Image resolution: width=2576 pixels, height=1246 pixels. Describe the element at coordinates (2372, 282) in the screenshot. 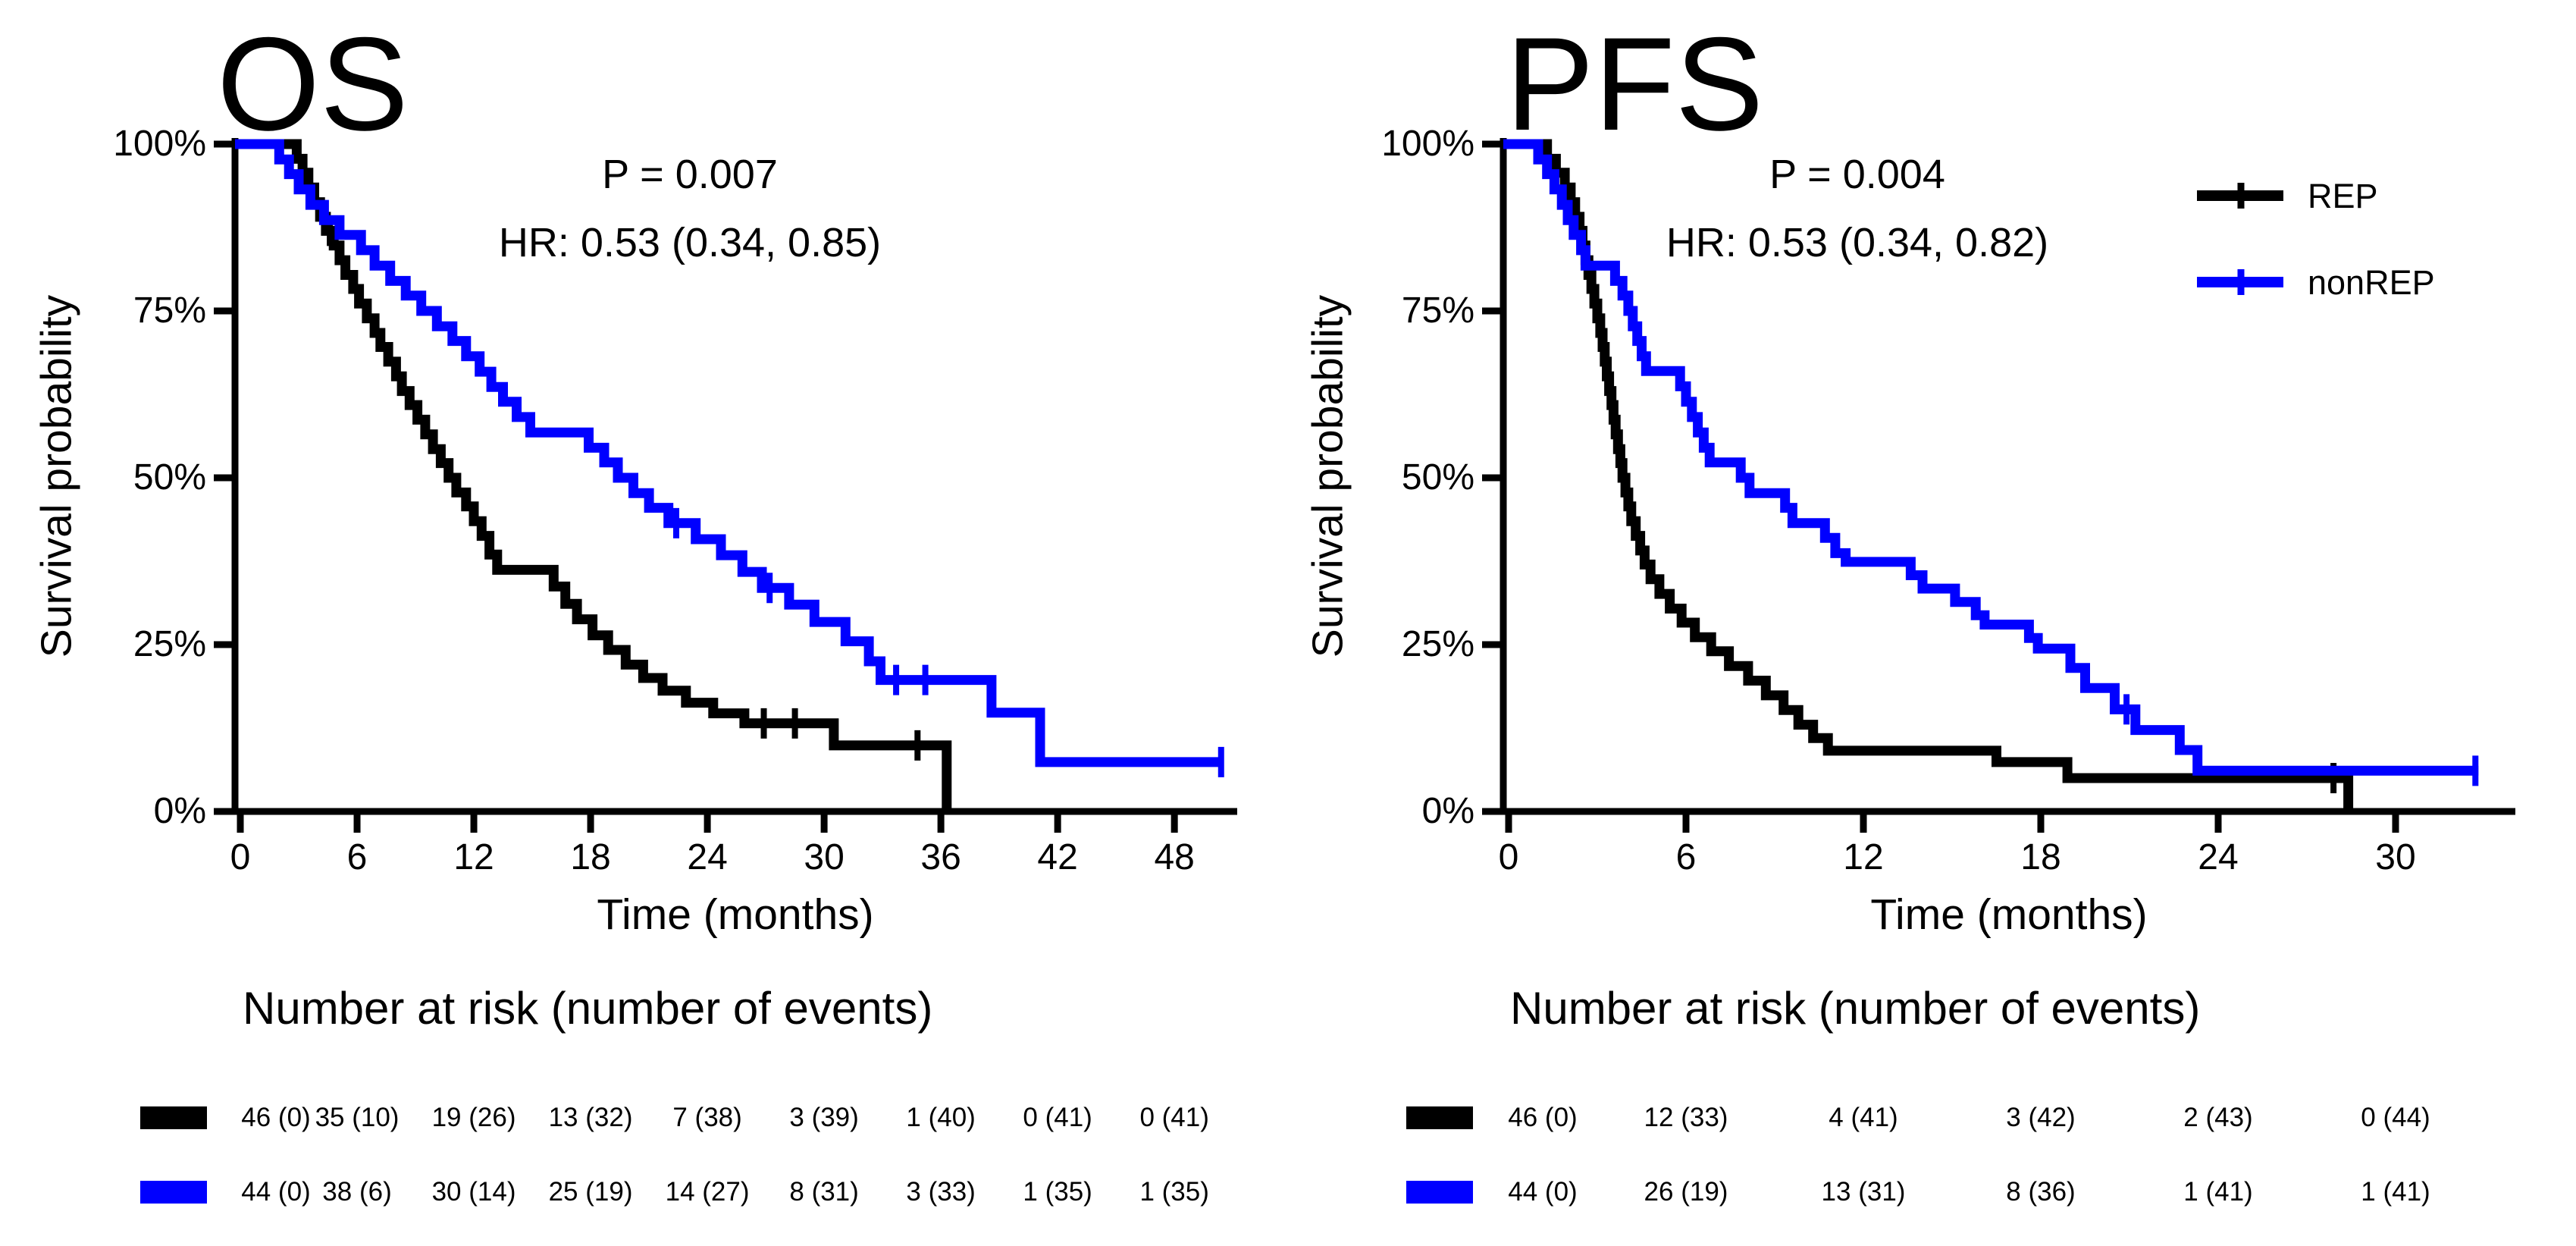

I see `legend-label-nonrep: nonREP` at that location.